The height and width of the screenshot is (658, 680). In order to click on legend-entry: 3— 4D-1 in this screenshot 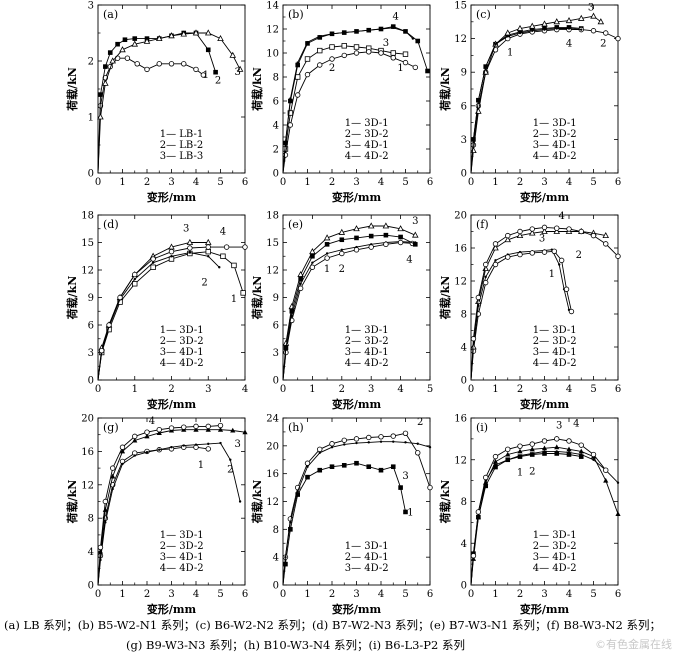, I will do `click(182, 557)`.